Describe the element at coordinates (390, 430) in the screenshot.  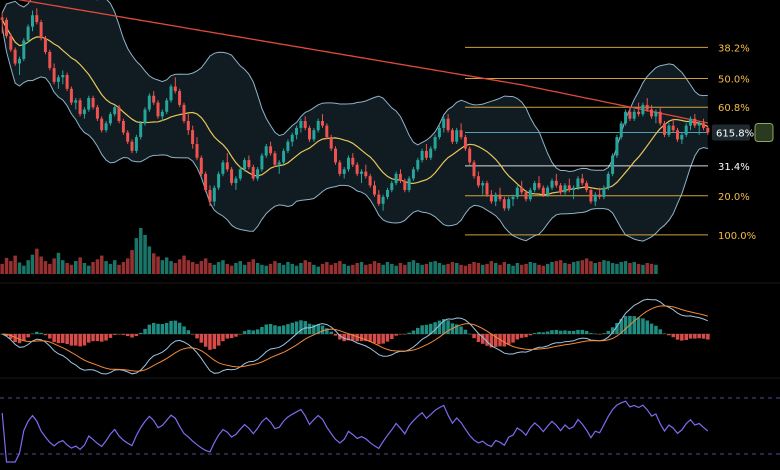
I see `rsi-panel` at that location.